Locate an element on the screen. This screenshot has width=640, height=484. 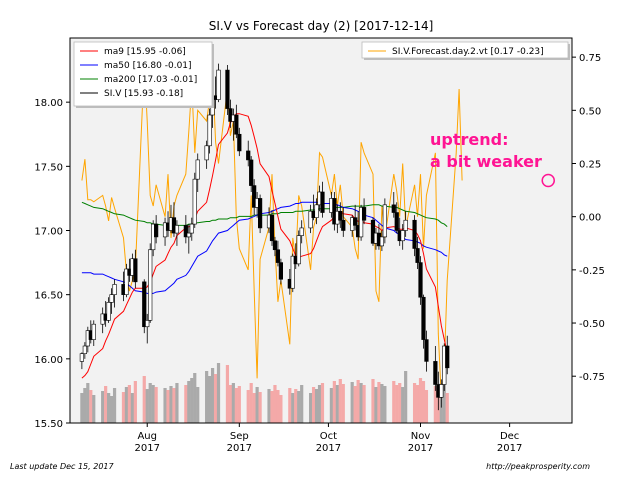
legend-label: SI.V.Forecast.day.2.vt [0.17 -0.23] is located at coordinates (468, 52).